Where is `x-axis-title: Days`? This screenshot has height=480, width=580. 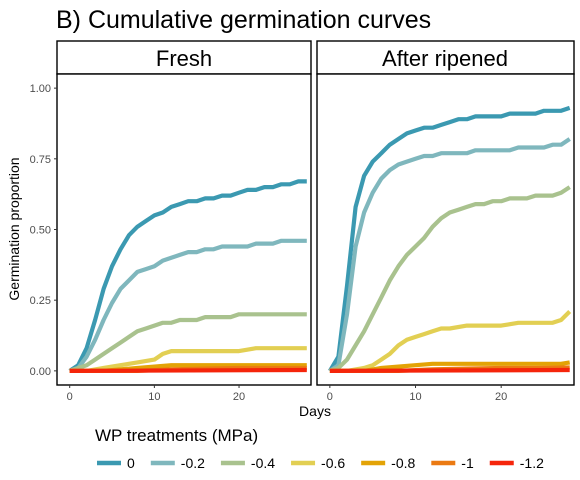 x-axis-title: Days is located at coordinates (315, 411).